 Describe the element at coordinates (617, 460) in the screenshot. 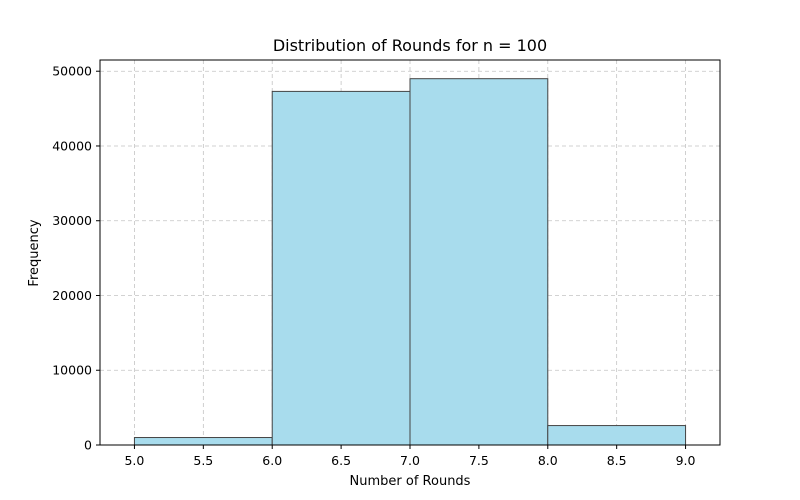

I see `x-tick-label: 8.5` at that location.